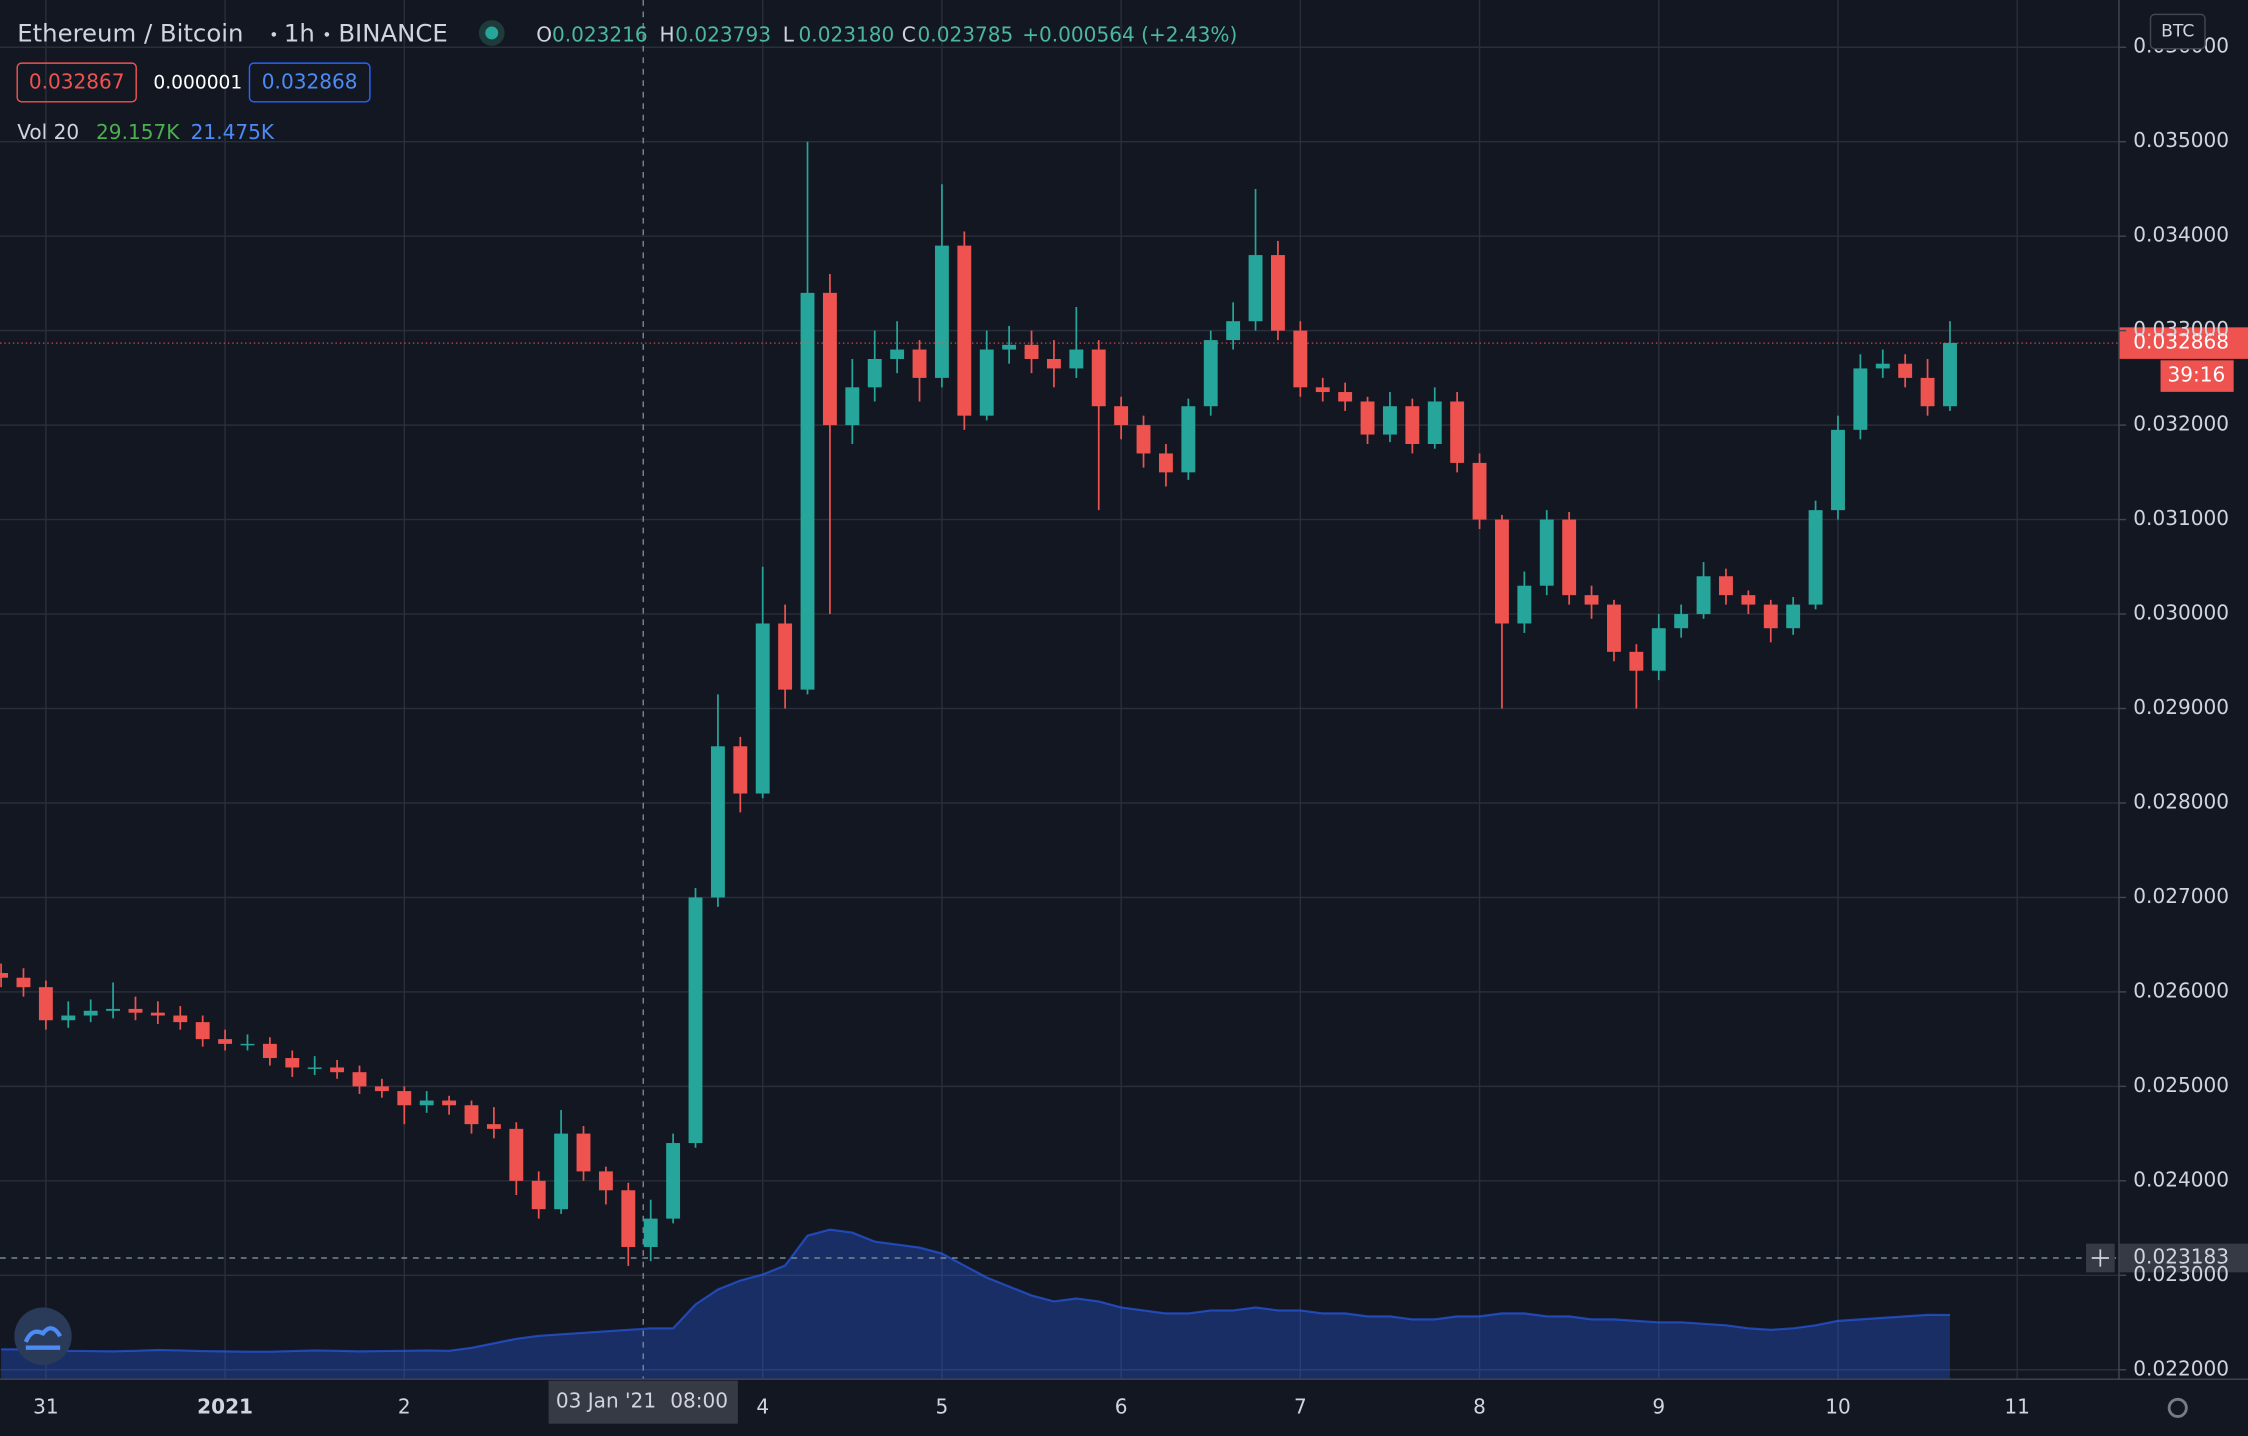 The height and width of the screenshot is (1436, 2248). I want to click on crosshair-time-tag, so click(643, 1402).